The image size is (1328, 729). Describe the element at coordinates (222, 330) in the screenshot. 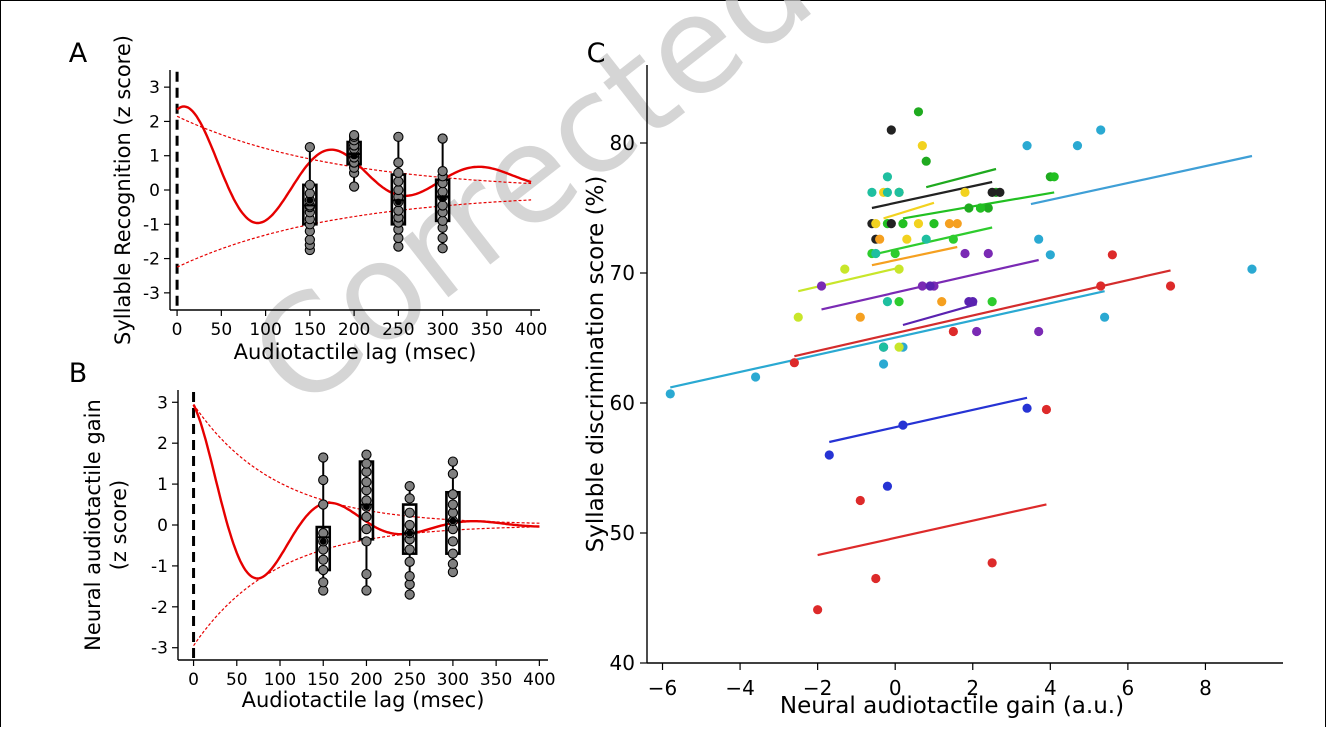

I see `x-tick-label: 50` at that location.